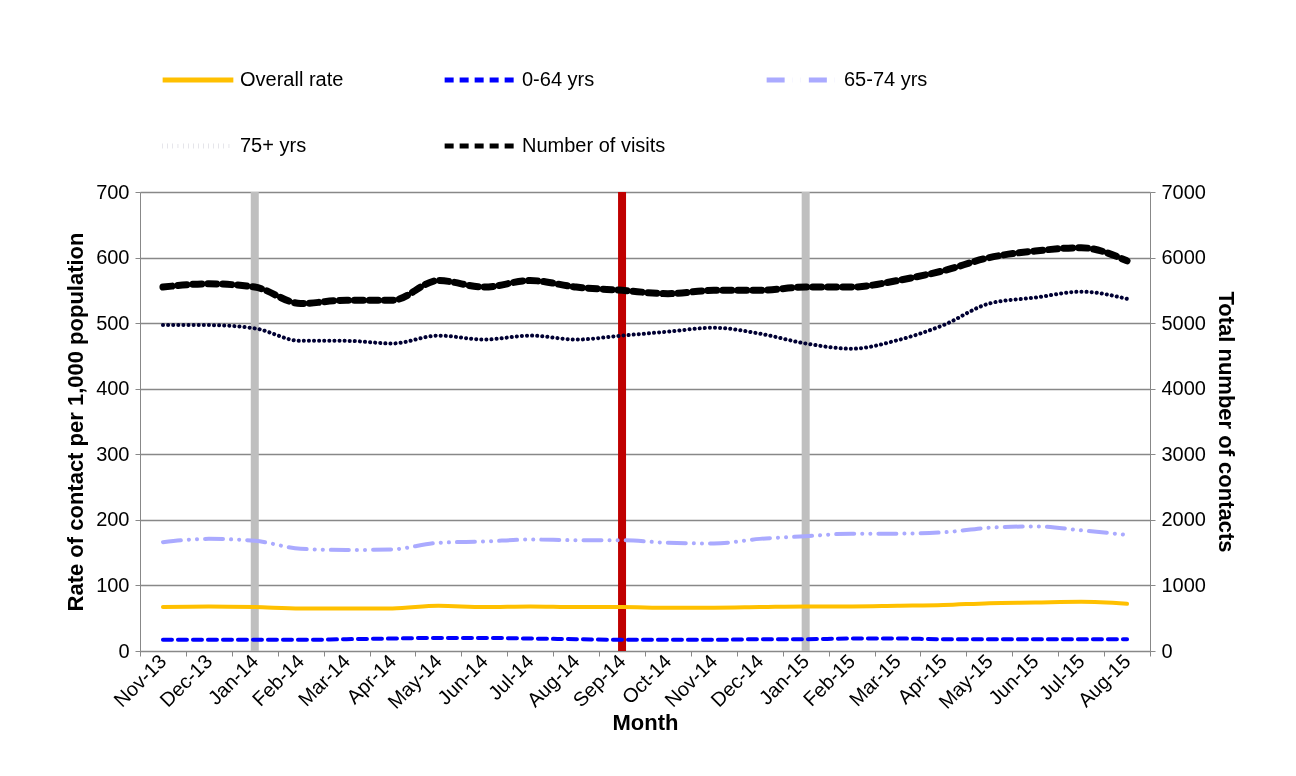 Image resolution: width=1296 pixels, height=776 pixels. What do you see at coordinates (1183, 257) in the screenshot?
I see `y2-tick-label: 6000` at bounding box center [1183, 257].